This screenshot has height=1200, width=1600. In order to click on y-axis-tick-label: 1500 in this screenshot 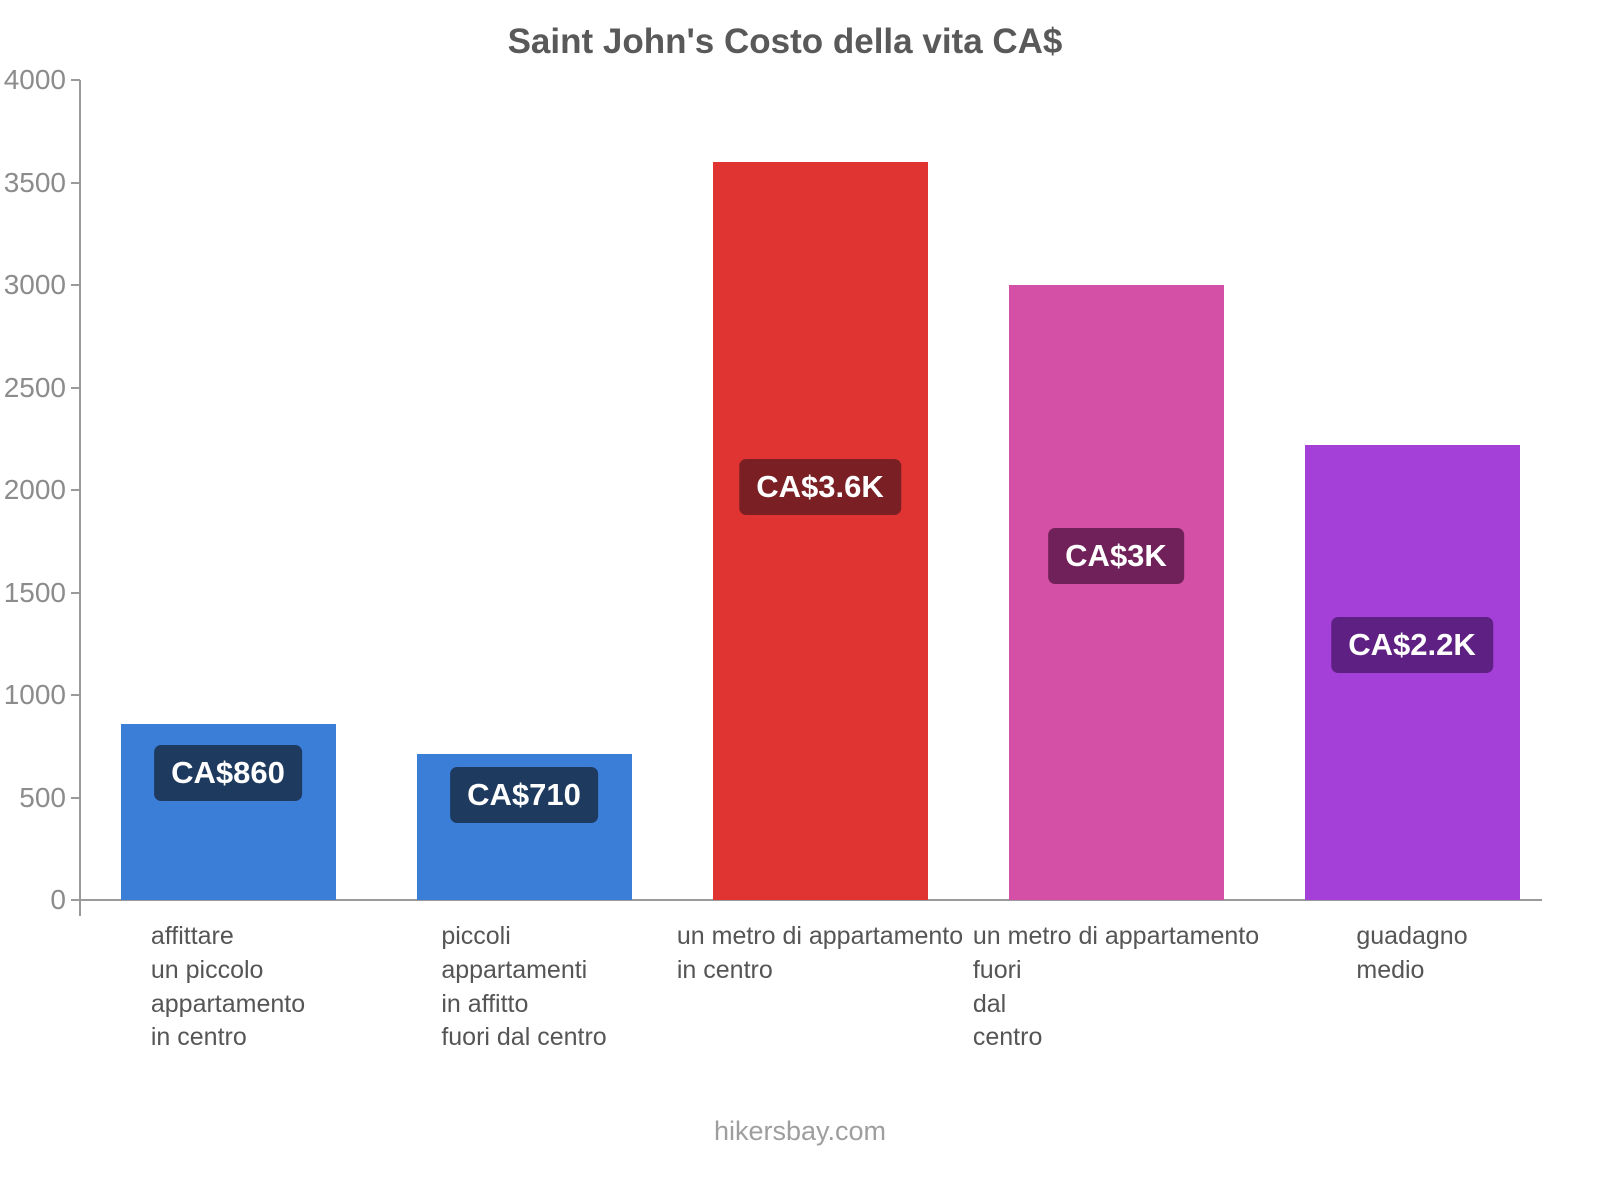, I will do `click(34, 592)`.